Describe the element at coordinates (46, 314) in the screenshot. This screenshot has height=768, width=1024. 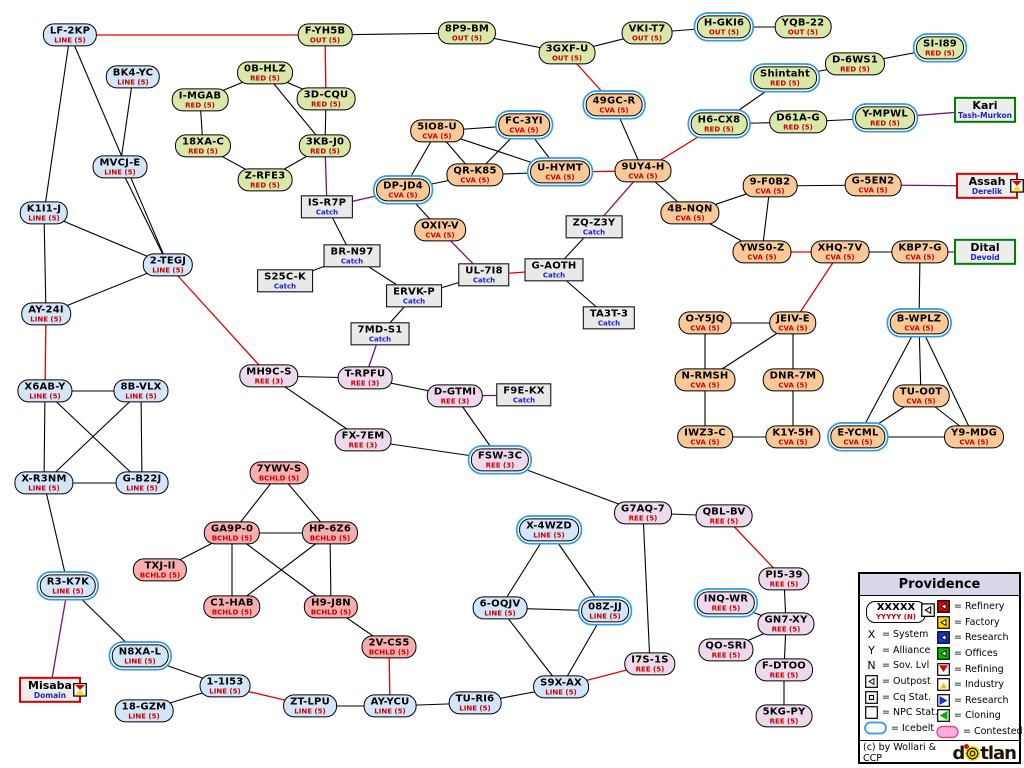
I see `system-node-AY-24I: AY-24I LINE (5)` at that location.